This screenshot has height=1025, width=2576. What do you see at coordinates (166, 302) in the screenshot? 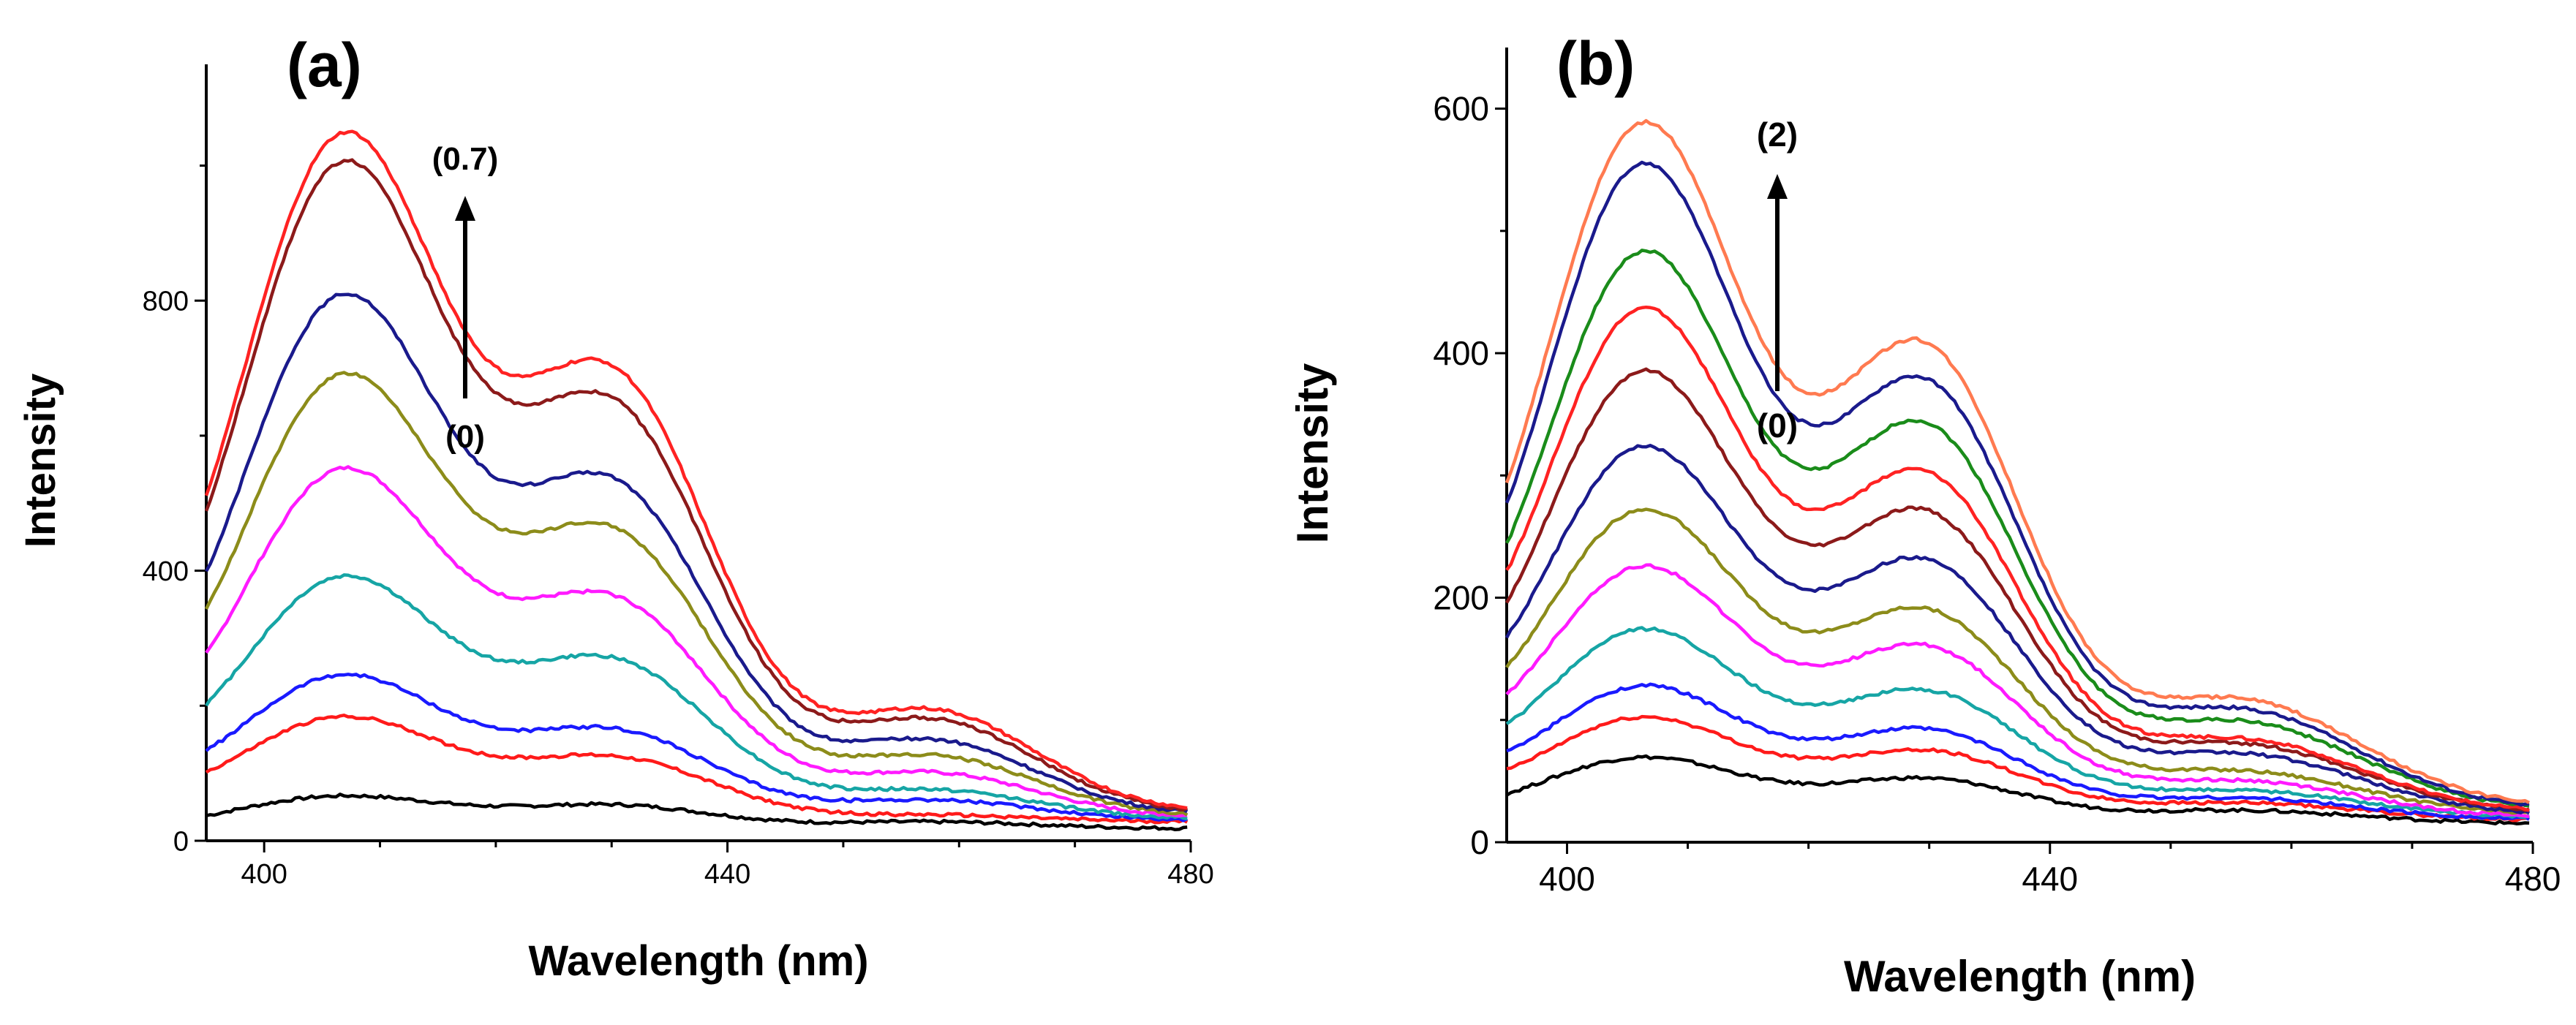
I see `y-tick-label: 800` at bounding box center [166, 302].